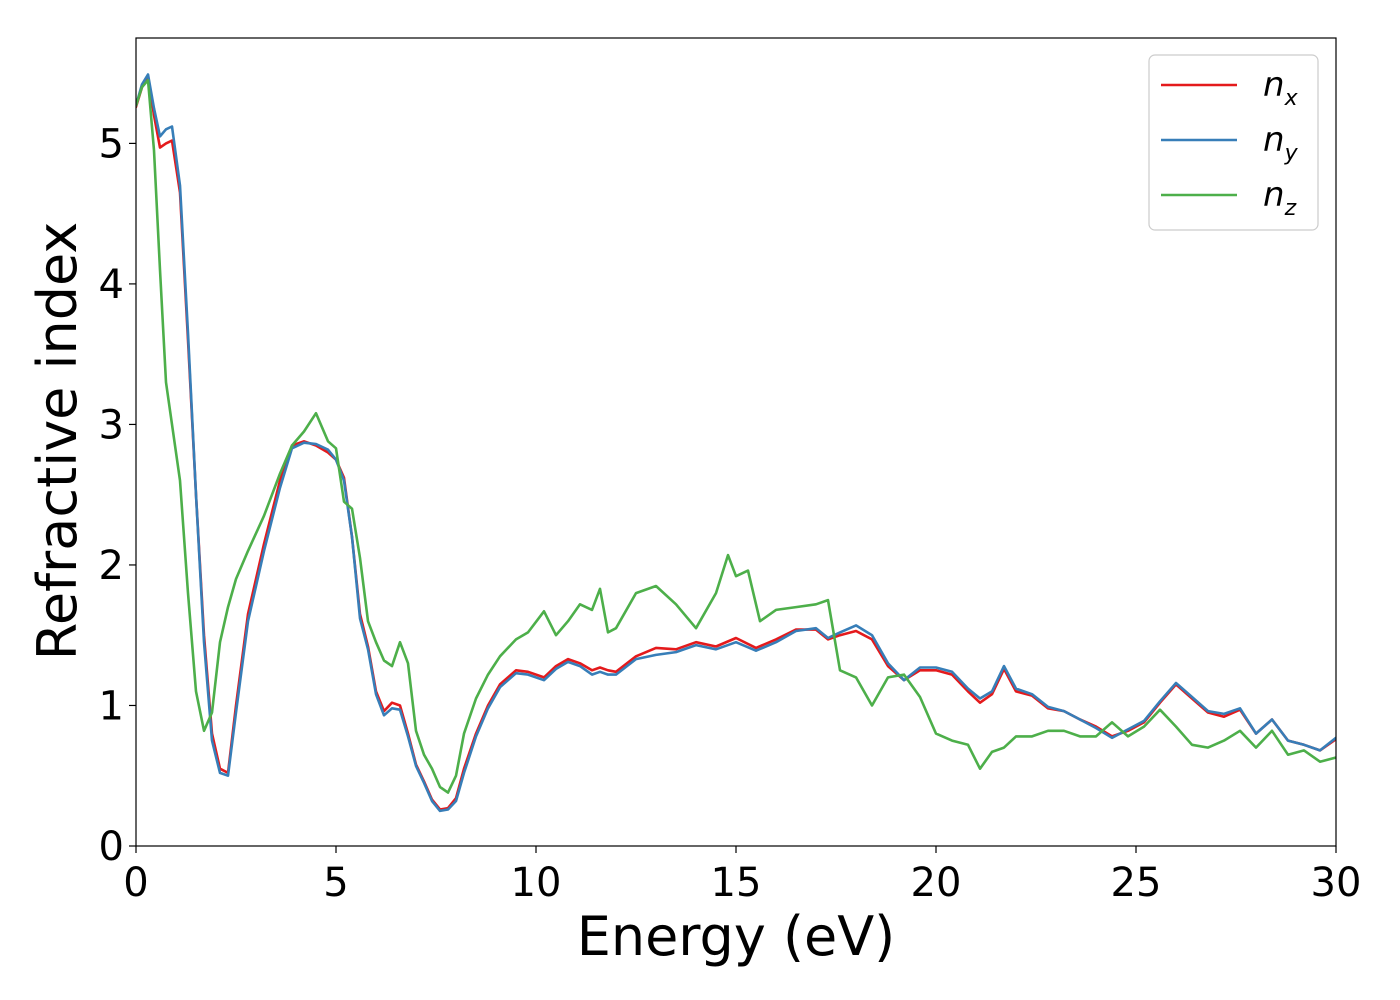  I want to click on y-tick-label: 0, so click(111, 847).